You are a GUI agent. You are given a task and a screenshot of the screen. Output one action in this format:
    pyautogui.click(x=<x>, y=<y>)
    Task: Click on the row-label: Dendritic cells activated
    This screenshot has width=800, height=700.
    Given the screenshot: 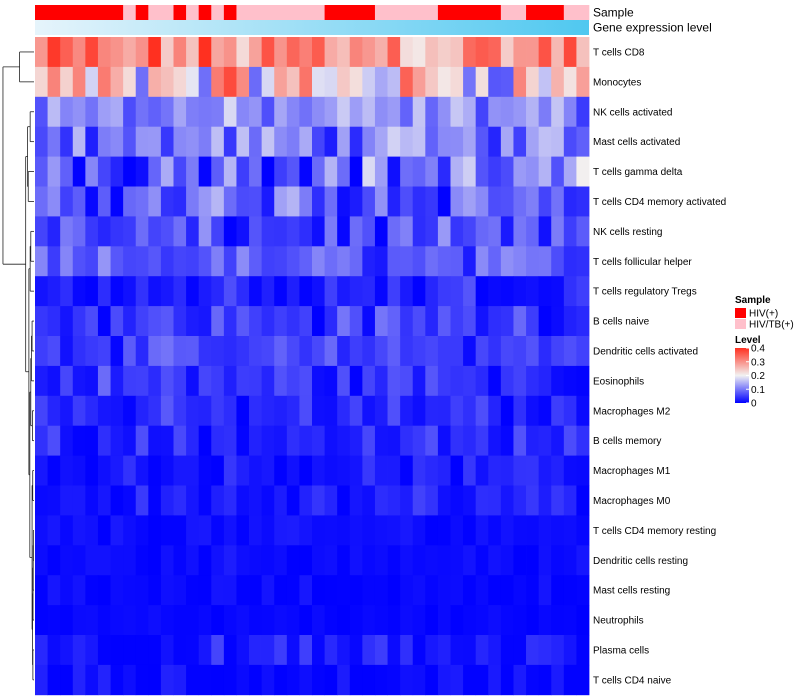 What is the action you would take?
    pyautogui.click(x=645, y=351)
    